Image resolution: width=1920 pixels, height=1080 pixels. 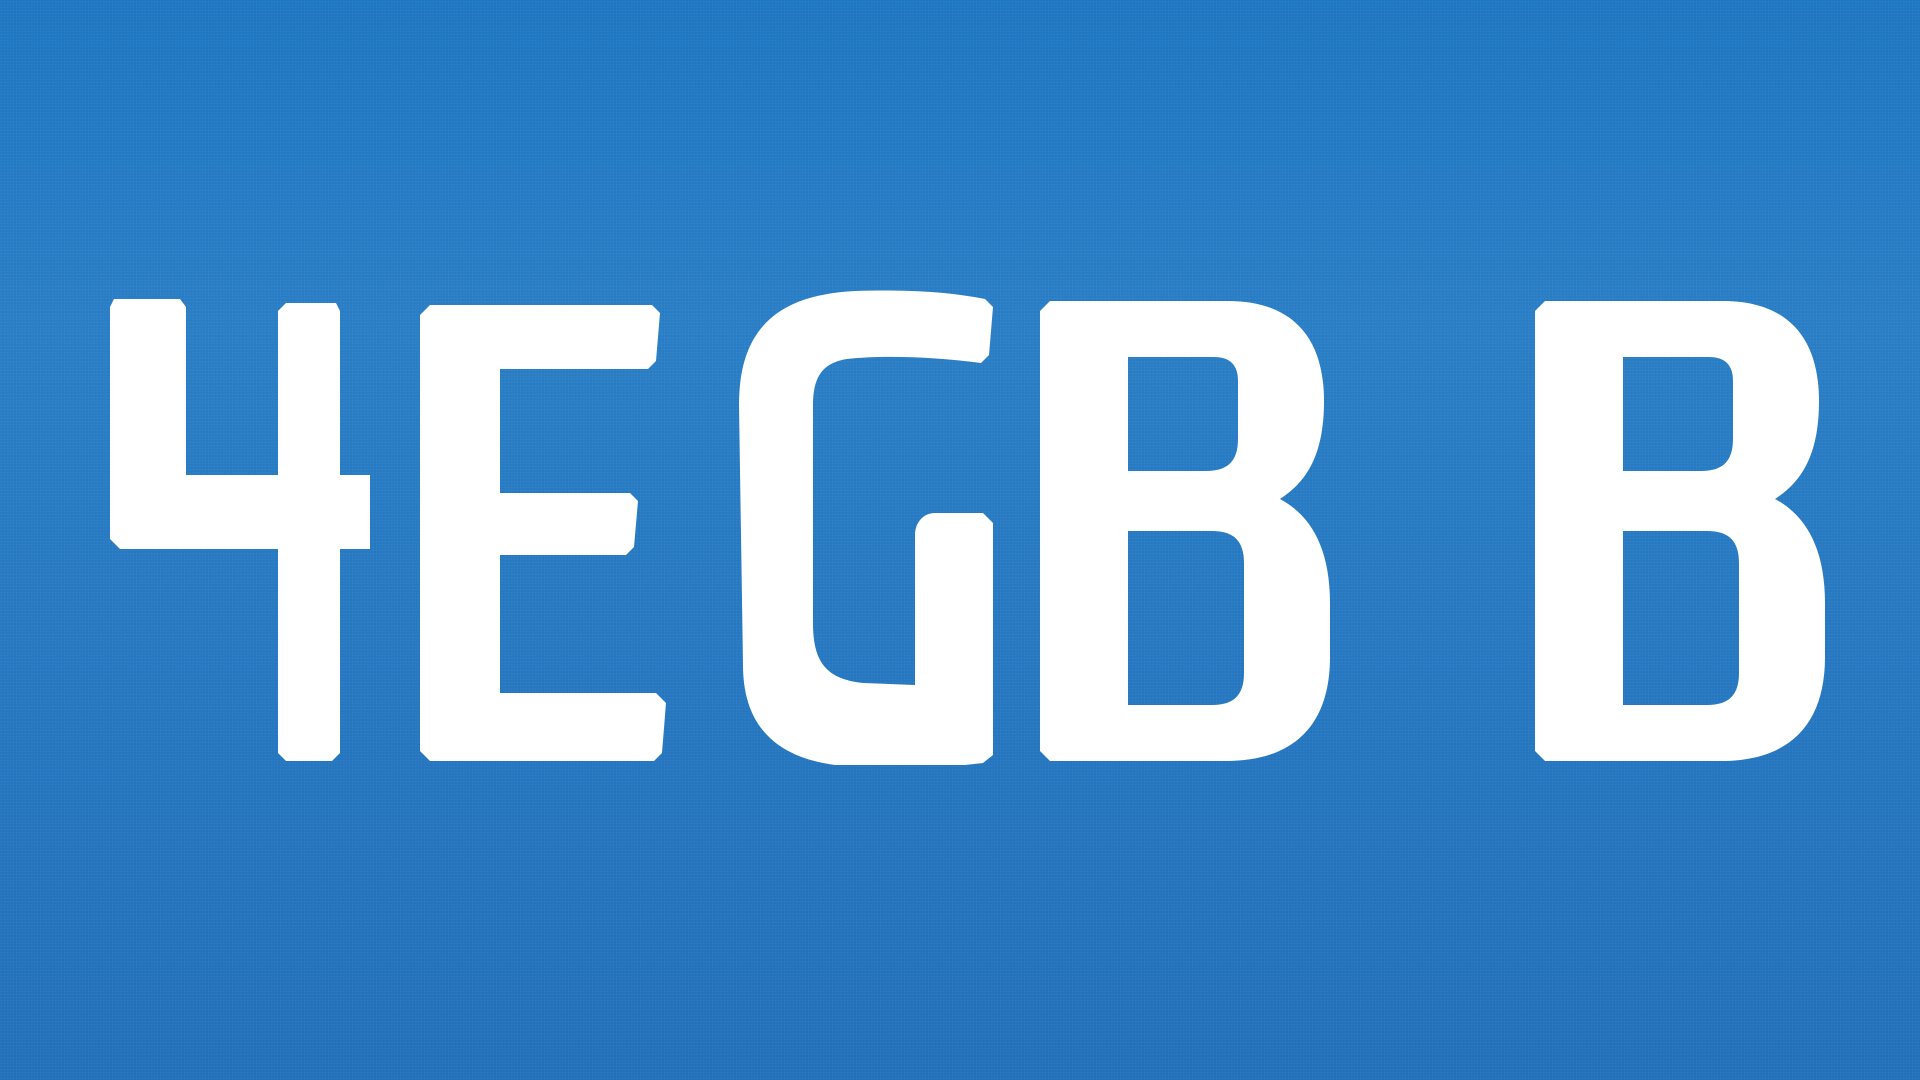 What do you see at coordinates (1185, 531) in the screenshot?
I see `glyph-B1` at bounding box center [1185, 531].